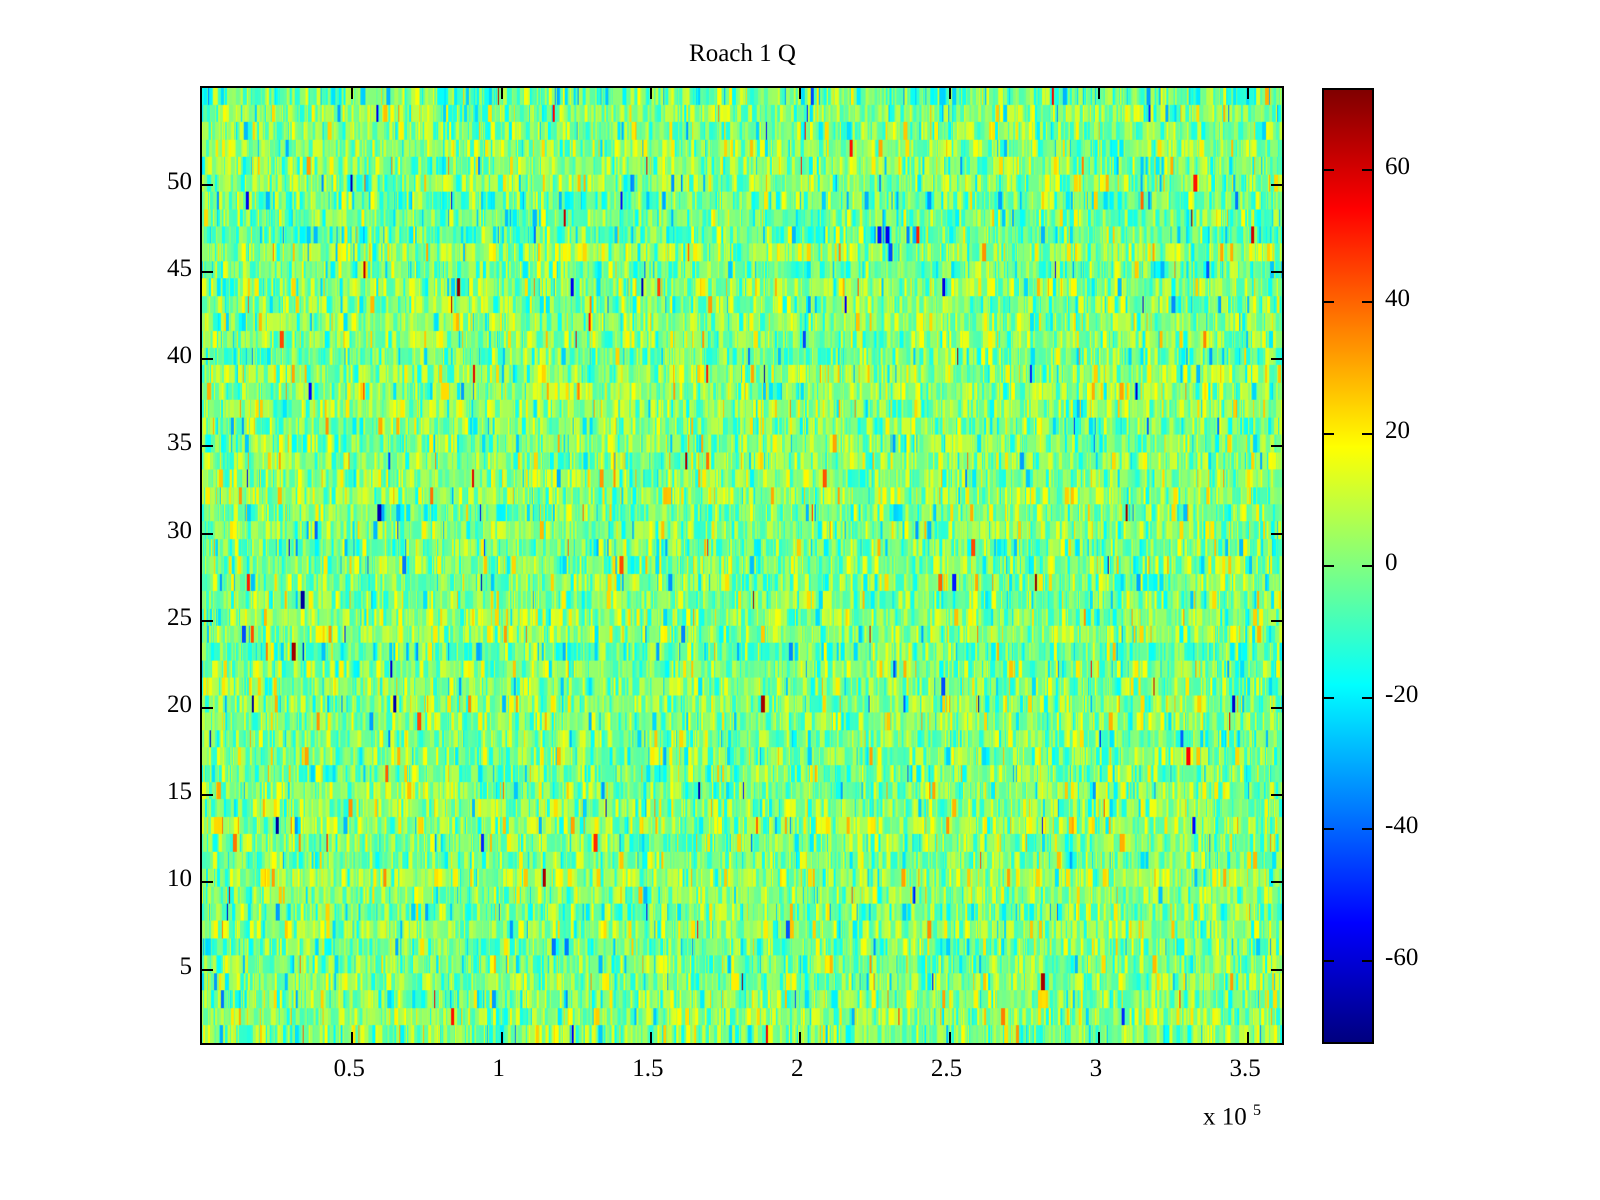 The width and height of the screenshot is (1600, 1200). Describe the element at coordinates (1397, 430) in the screenshot. I see `colorbar-tick-label: 20` at that location.